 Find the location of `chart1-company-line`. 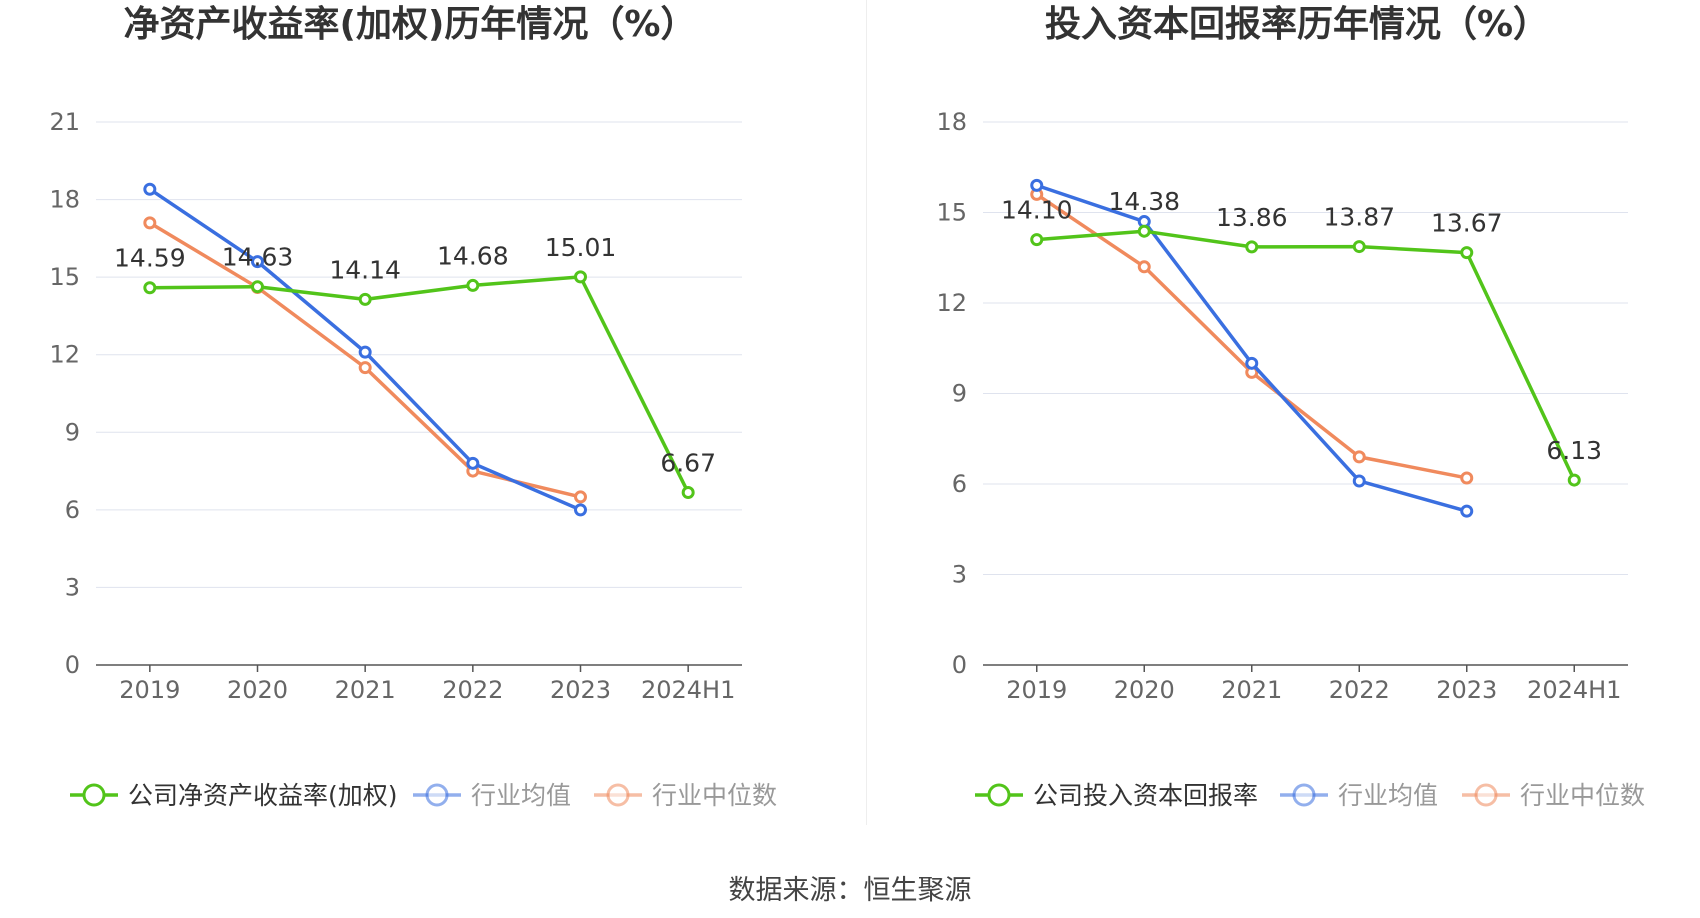

chart1-company-line is located at coordinates (1306, 355).